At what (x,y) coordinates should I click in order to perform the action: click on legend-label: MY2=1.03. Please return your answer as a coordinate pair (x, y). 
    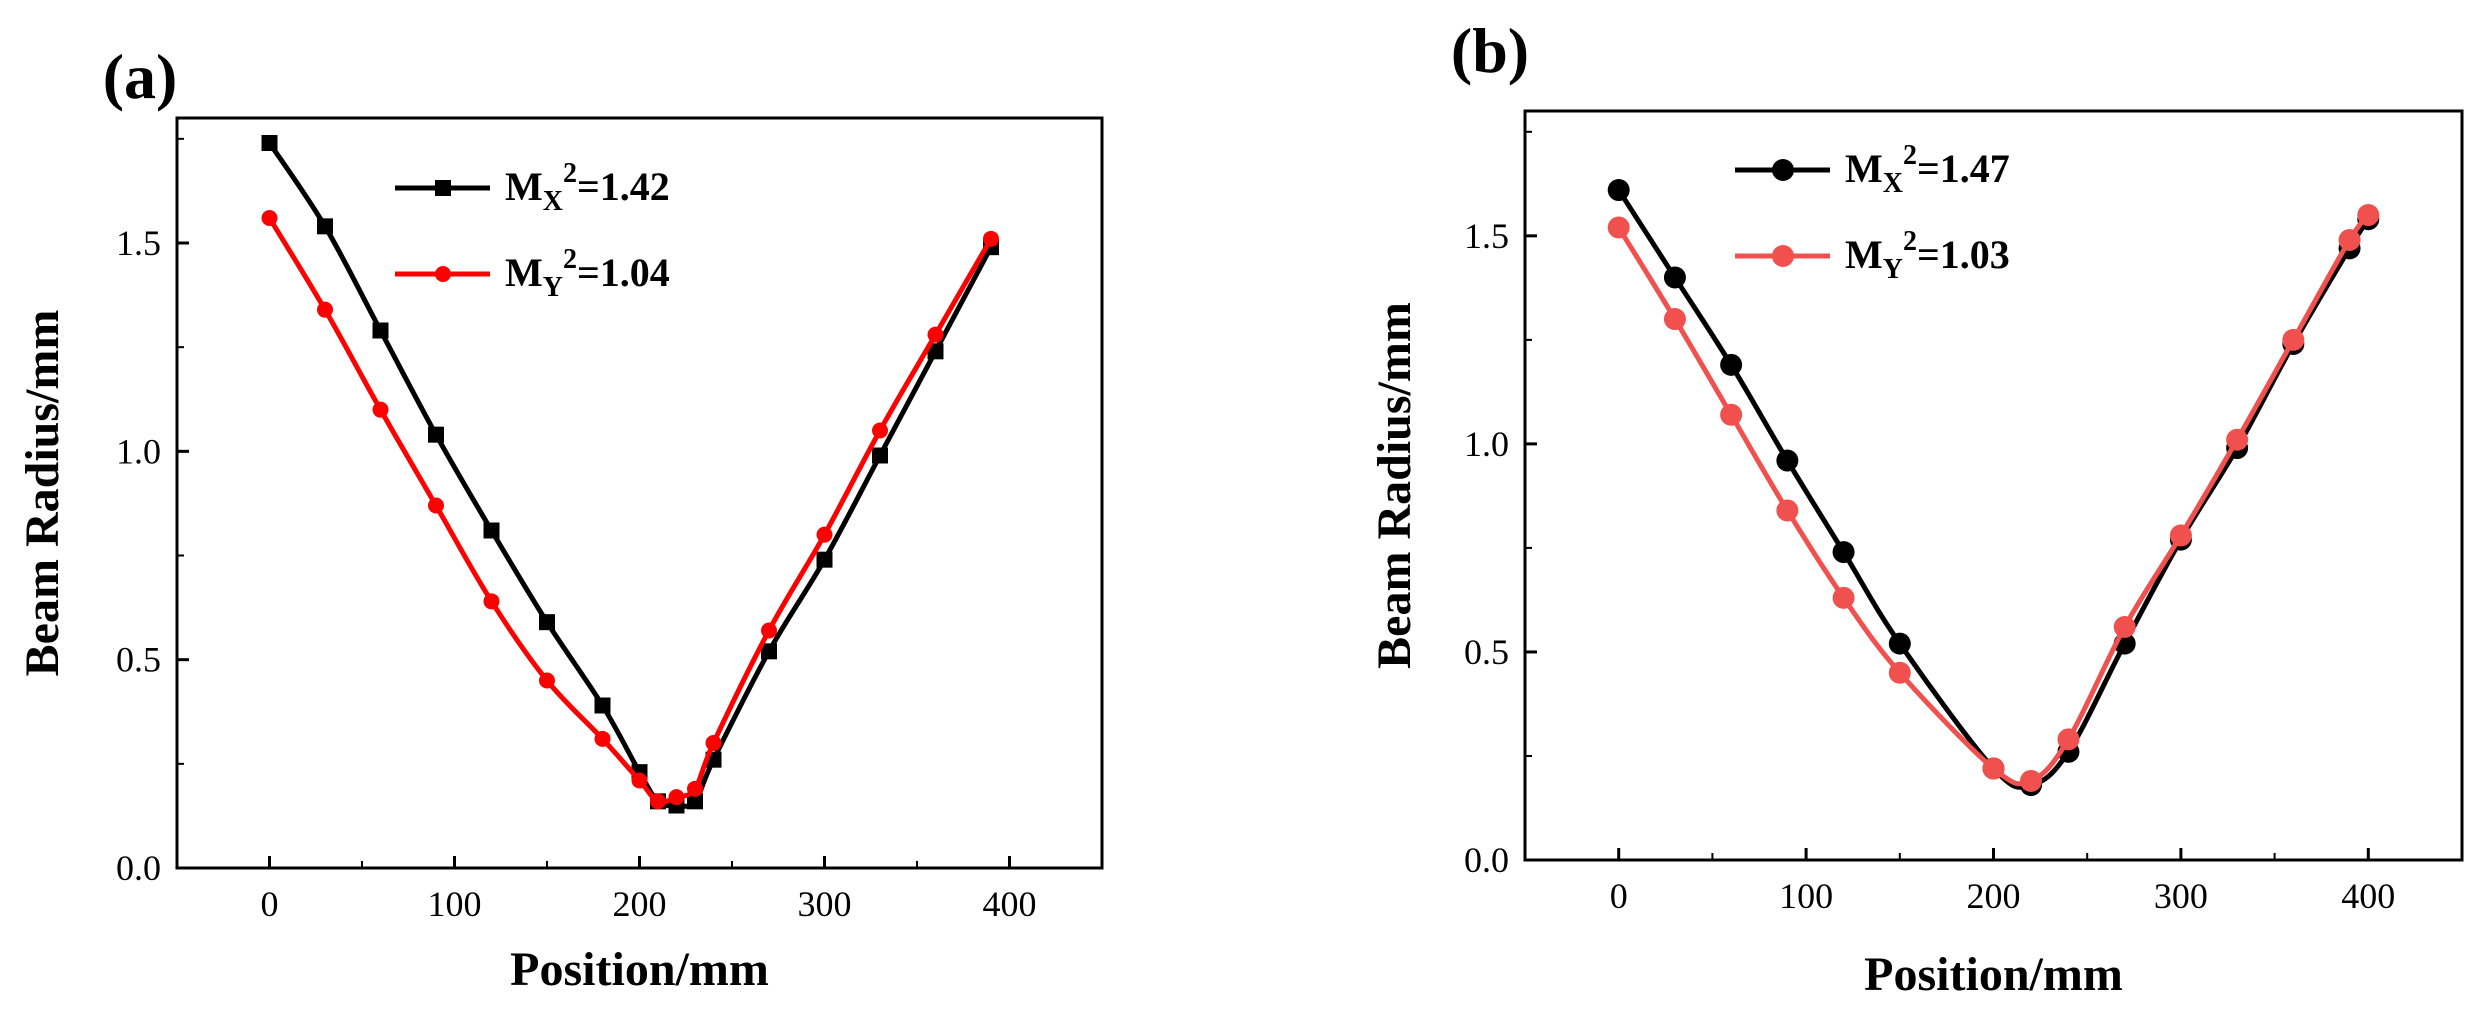
    Looking at the image, I should click on (1927, 255).